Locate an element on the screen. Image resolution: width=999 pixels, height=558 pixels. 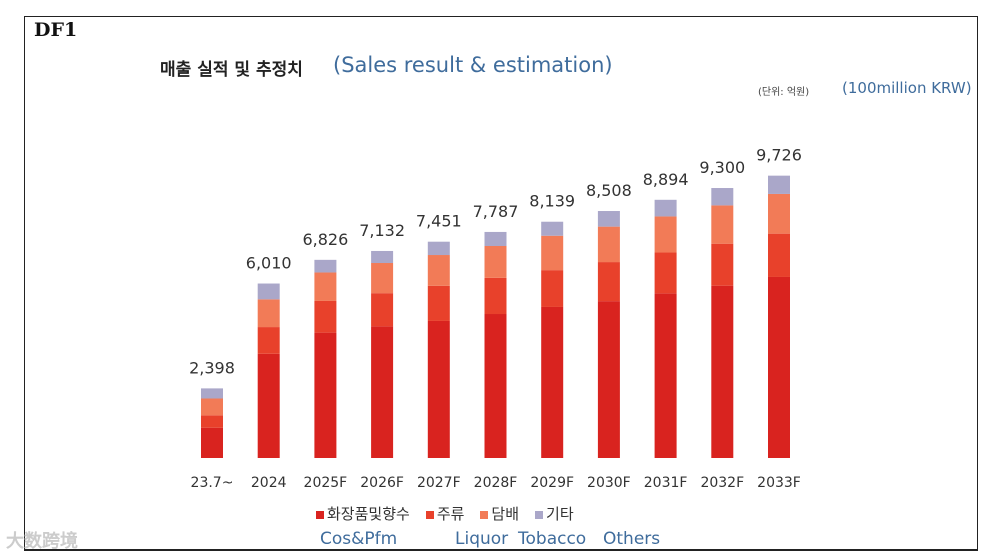
total-label: 9,300 is located at coordinates (722, 167).